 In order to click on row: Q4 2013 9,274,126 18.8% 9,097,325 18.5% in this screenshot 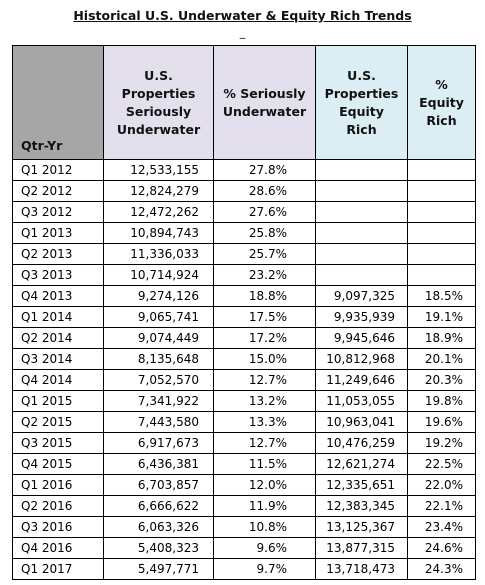, I will do `click(244, 296)`.